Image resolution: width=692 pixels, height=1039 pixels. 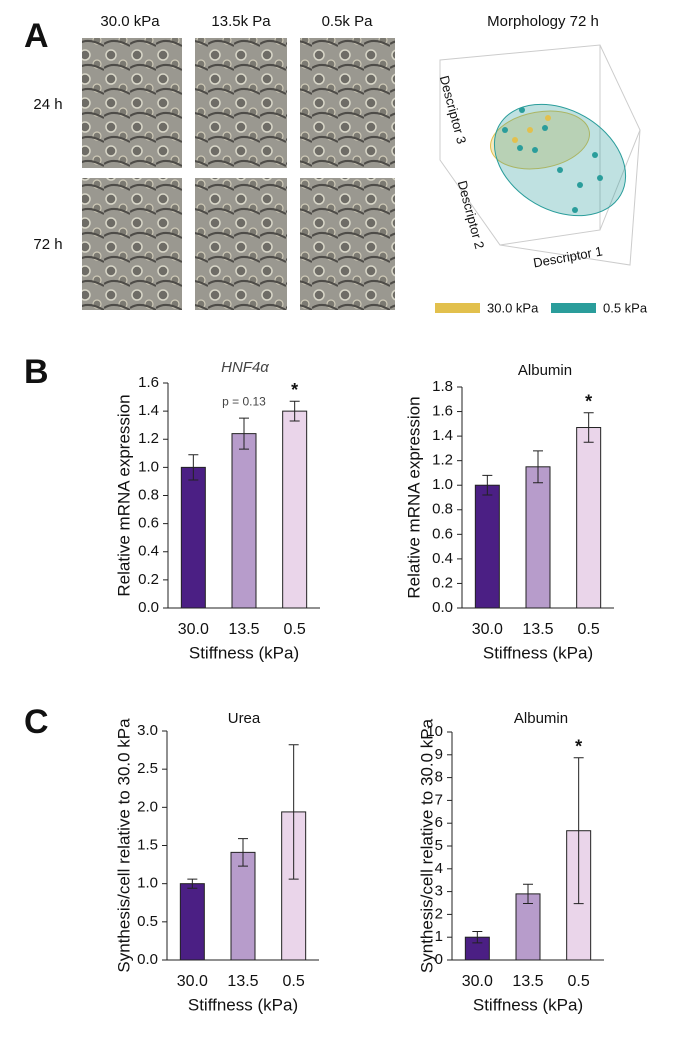 What do you see at coordinates (47, 104) in the screenshot?
I see `row-label: 24 h` at bounding box center [47, 104].